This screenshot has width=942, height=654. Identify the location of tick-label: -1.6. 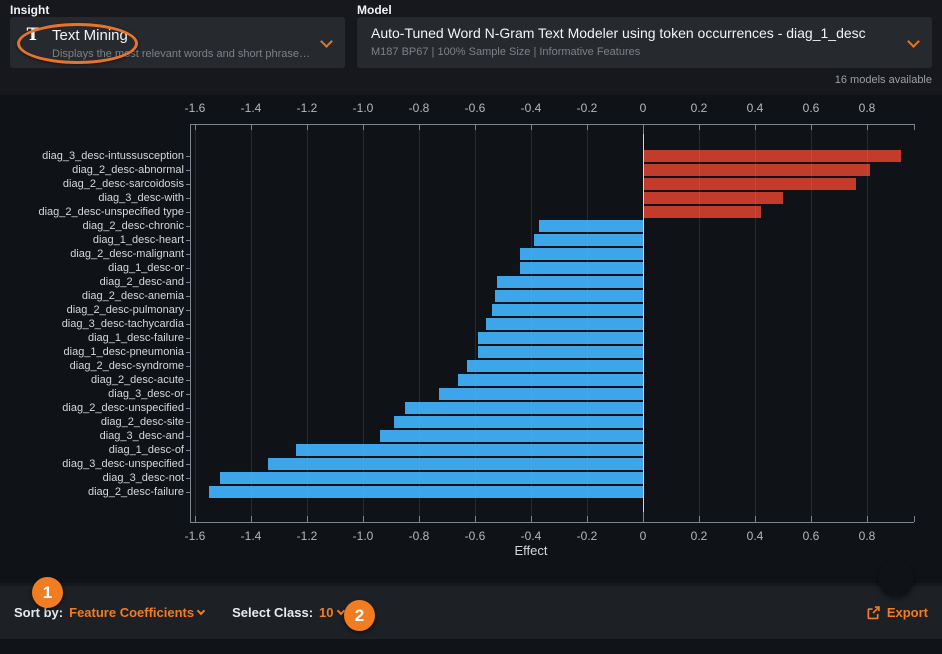
(195, 536).